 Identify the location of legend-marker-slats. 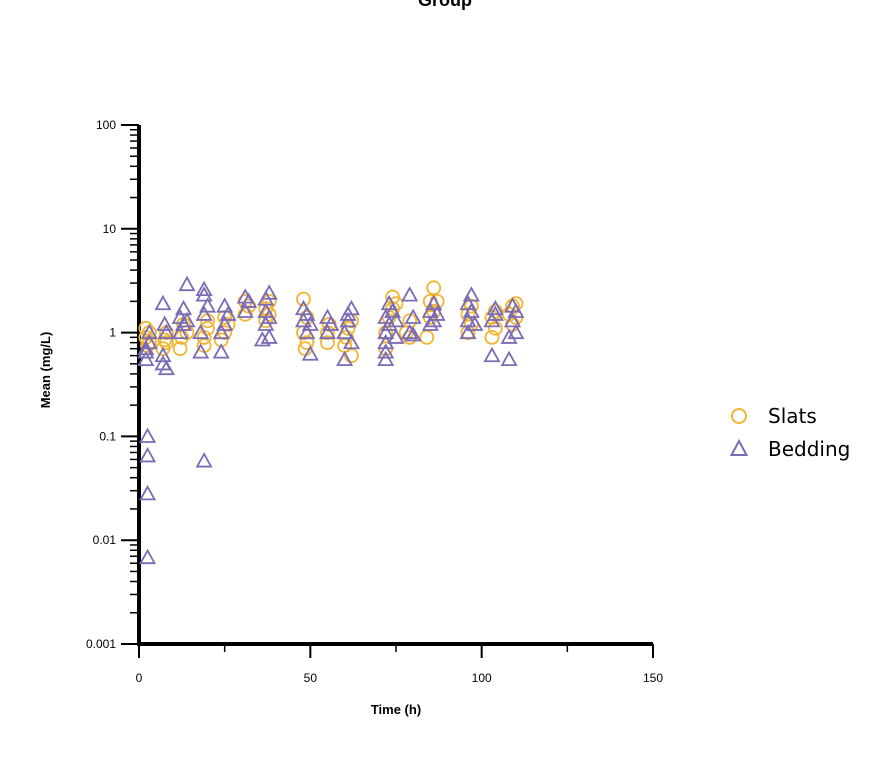
(739, 416).